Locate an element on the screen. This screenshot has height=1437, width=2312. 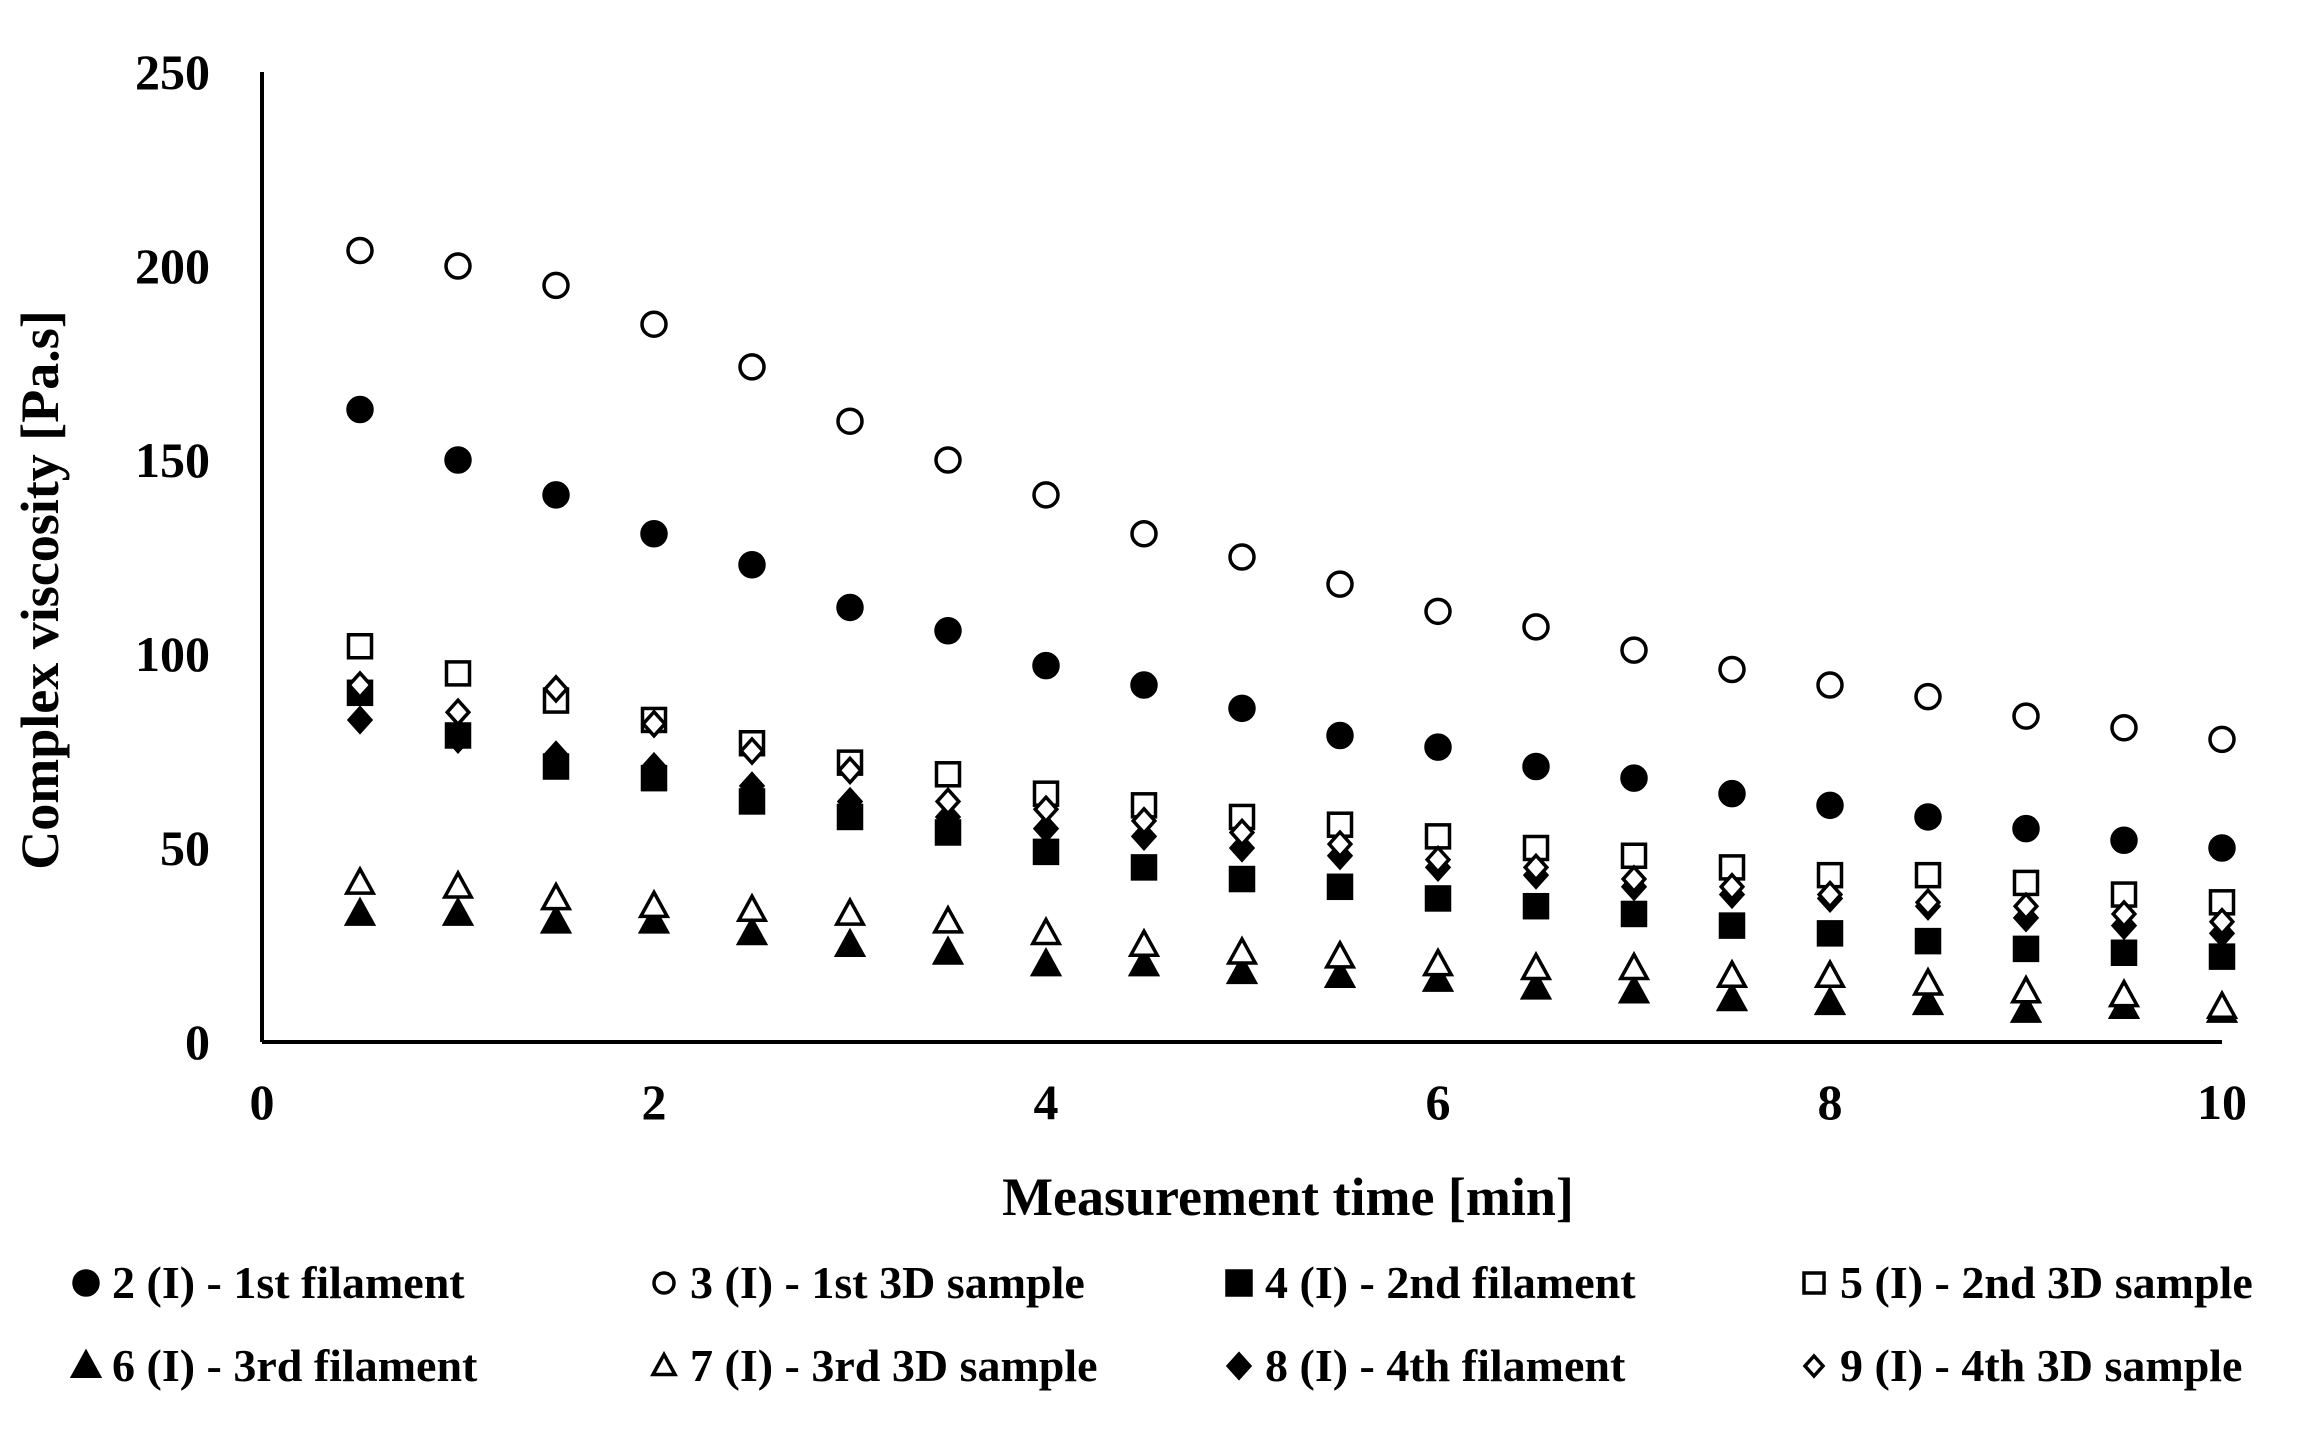
legend-label: 2 (I) - 1st filament is located at coordinates (288, 1282).